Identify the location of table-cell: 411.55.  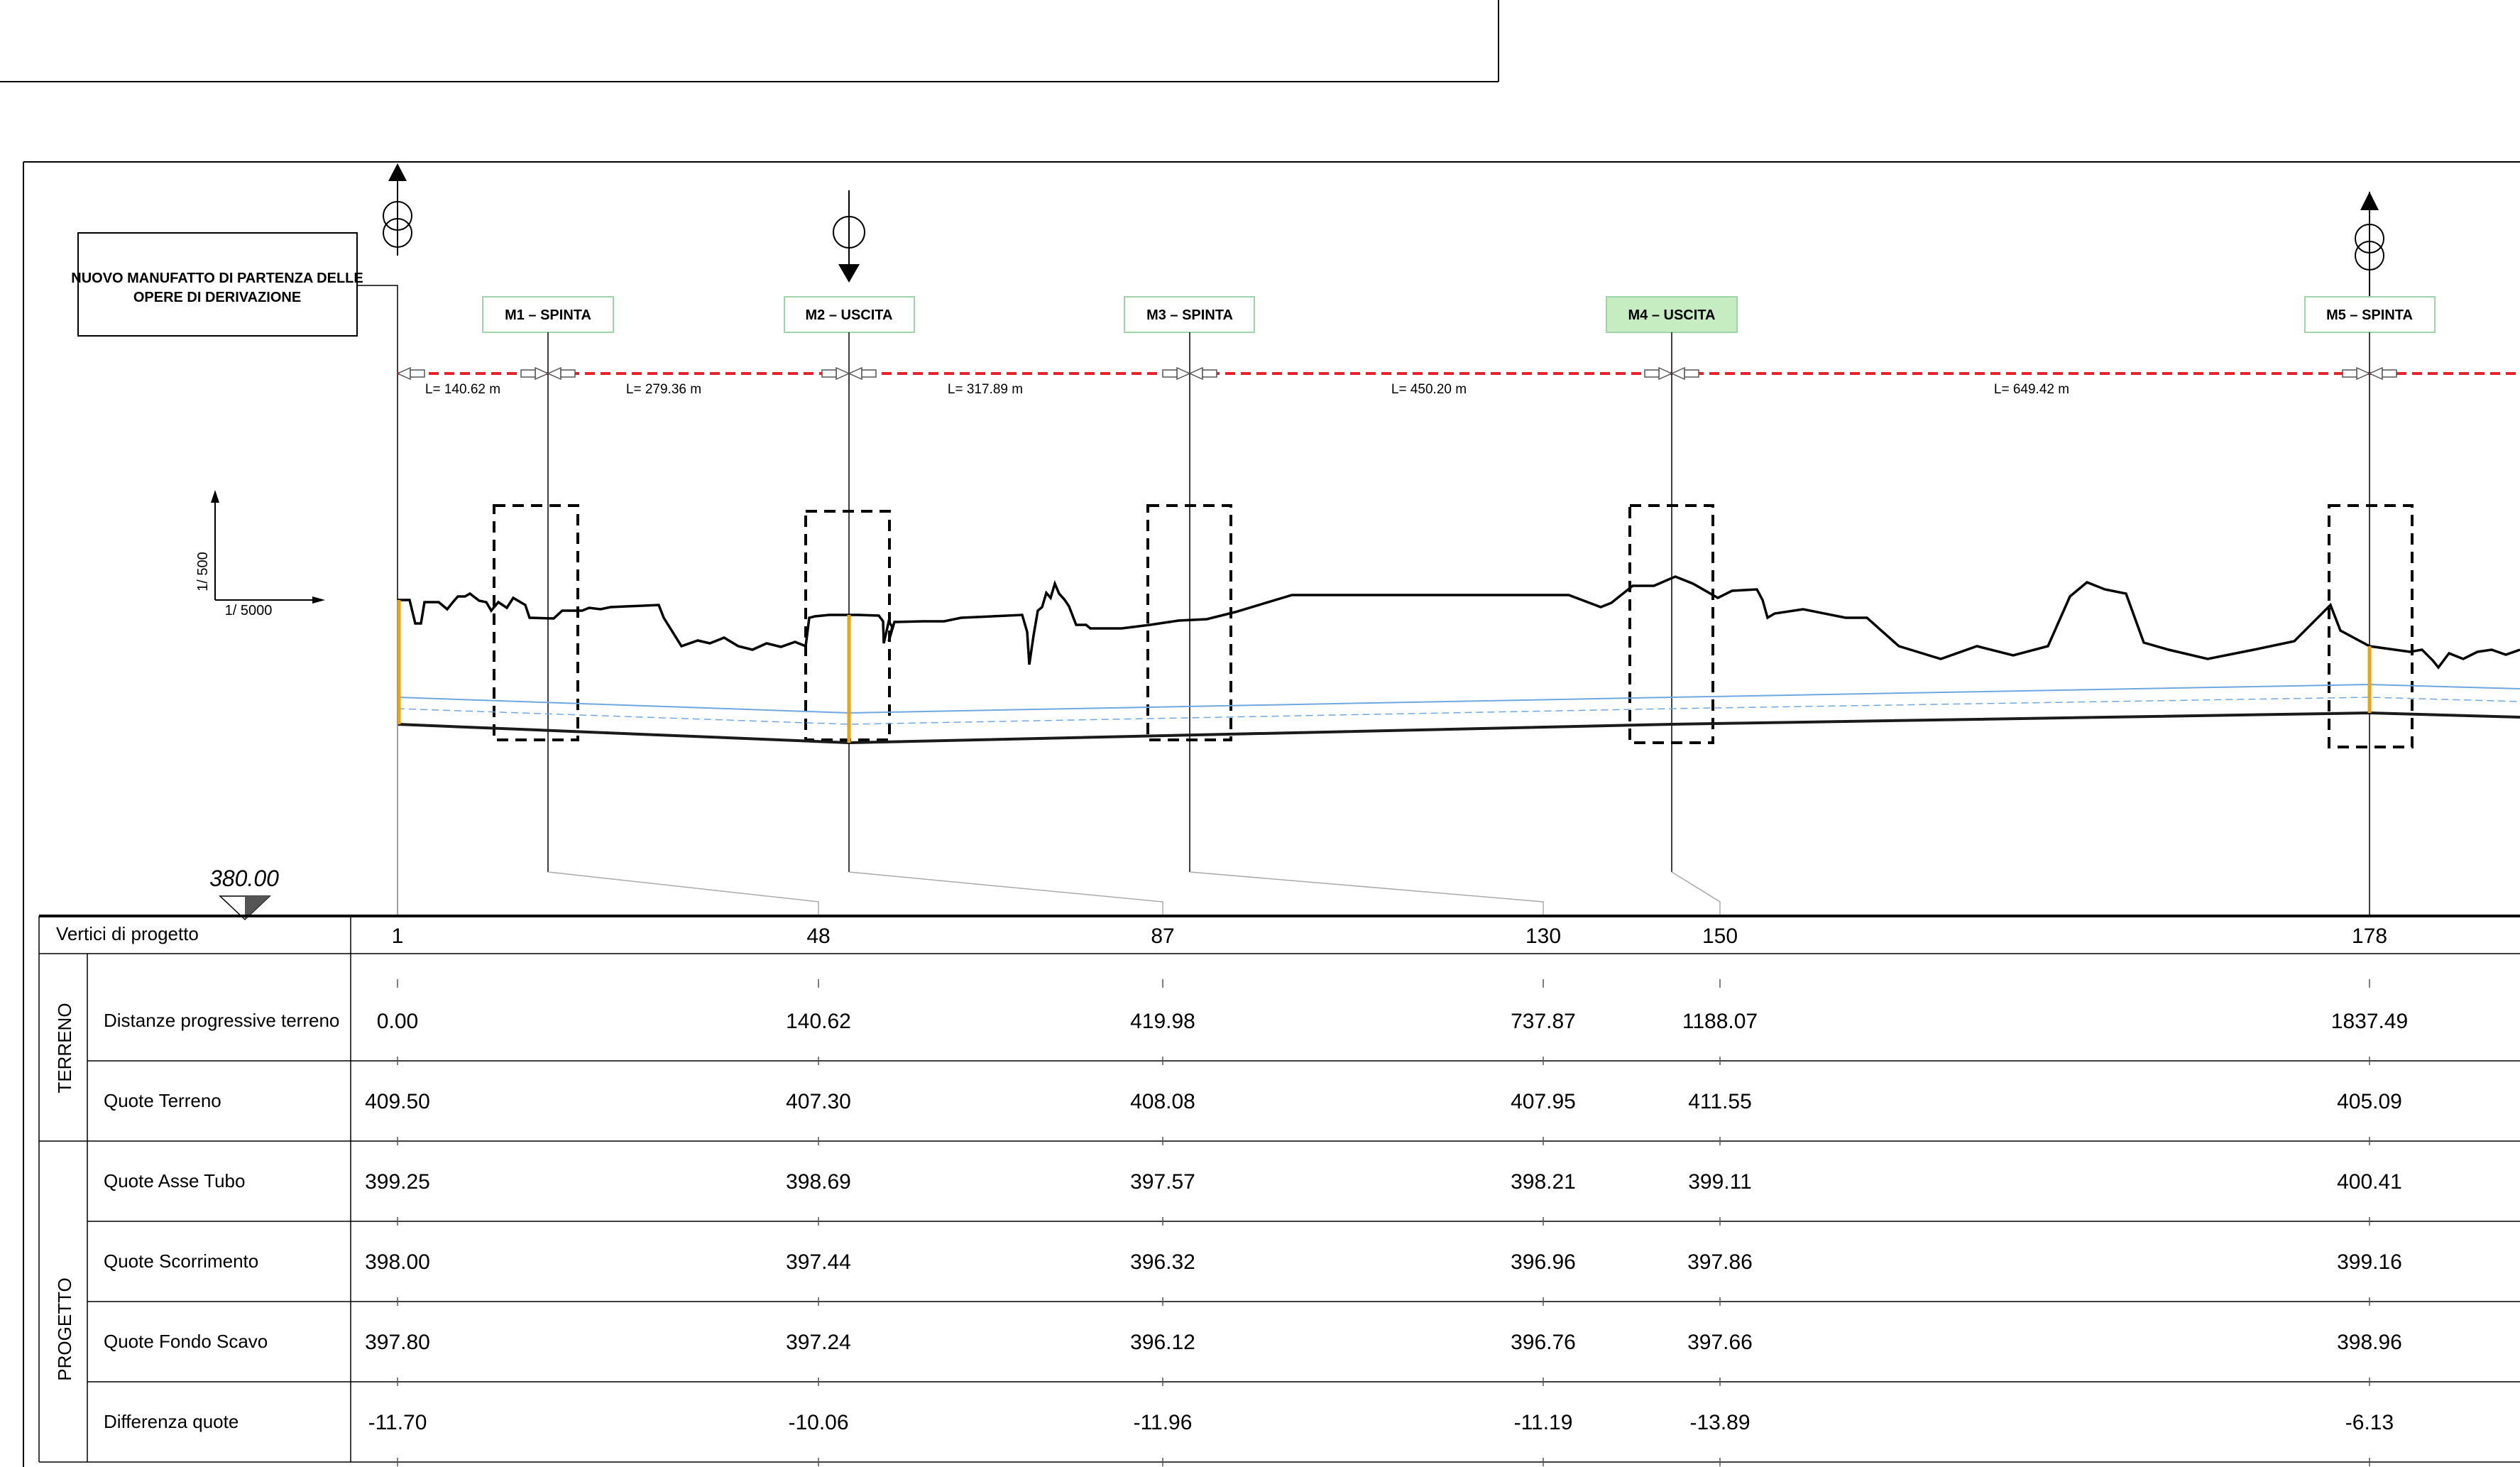
(1720, 1101).